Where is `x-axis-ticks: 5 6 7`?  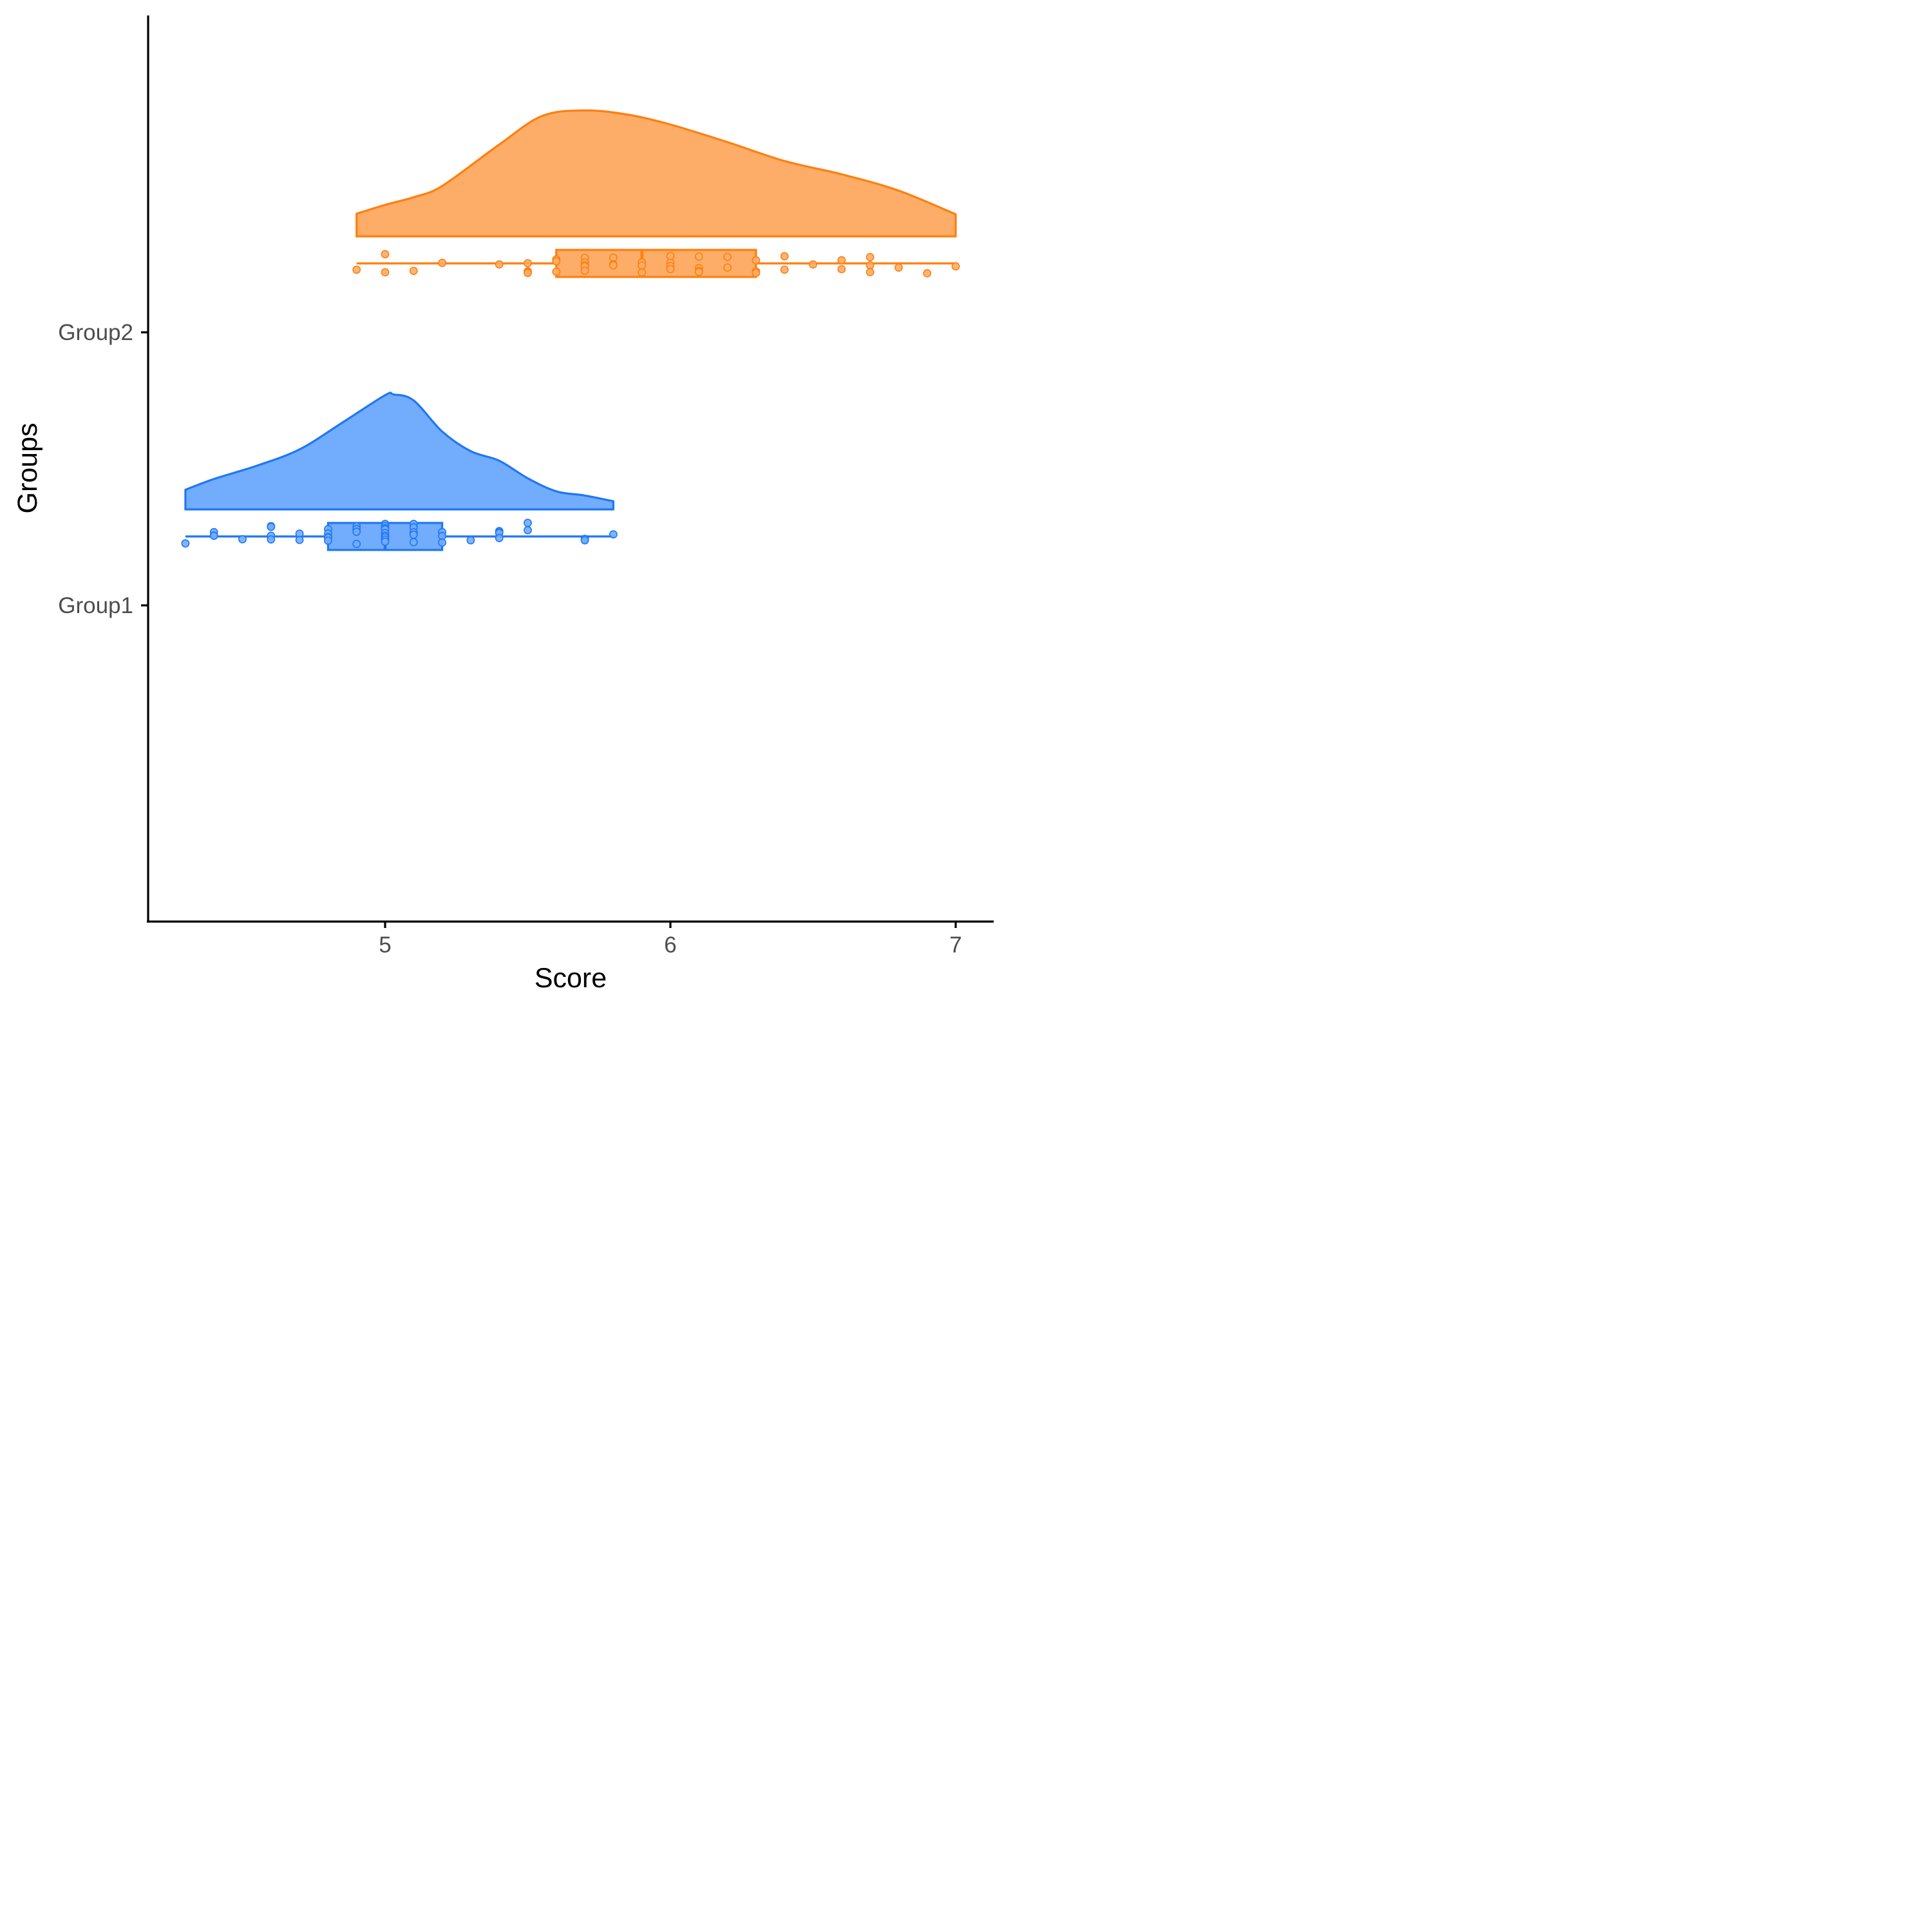 x-axis-ticks: 5 6 7 is located at coordinates (670, 940).